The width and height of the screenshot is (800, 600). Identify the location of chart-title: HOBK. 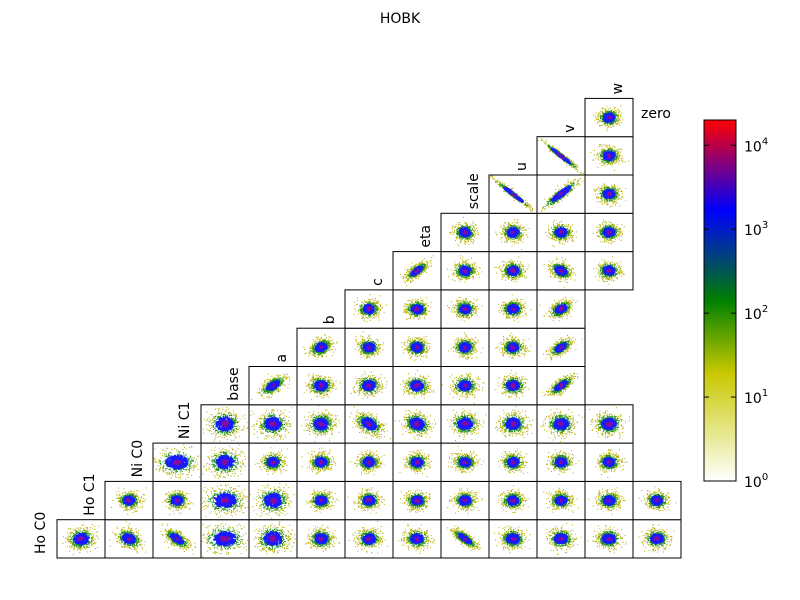
(400, 19).